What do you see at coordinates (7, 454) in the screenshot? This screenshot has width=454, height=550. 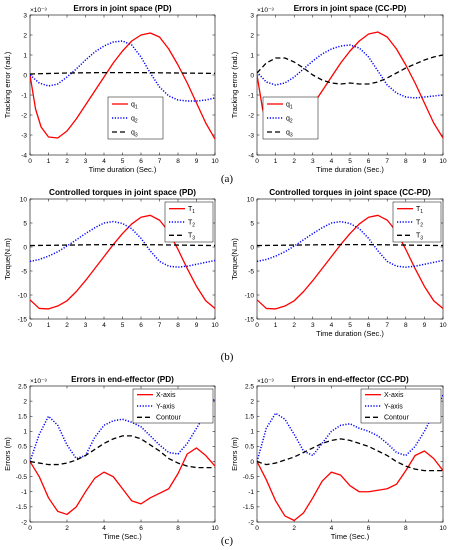 I see `y-axis-label: Errors (m)` at bounding box center [7, 454].